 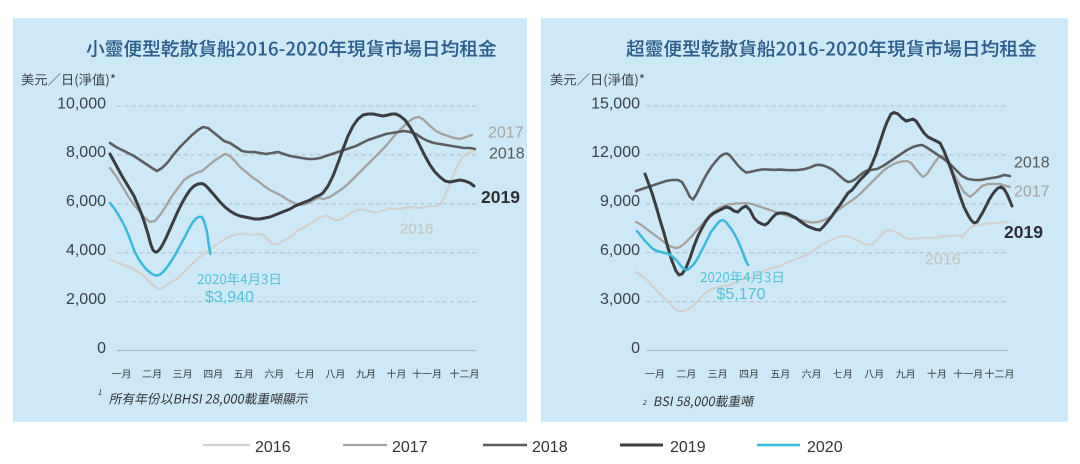 What do you see at coordinates (86, 250) in the screenshot?
I see `svg-text: 4,000` at bounding box center [86, 250].